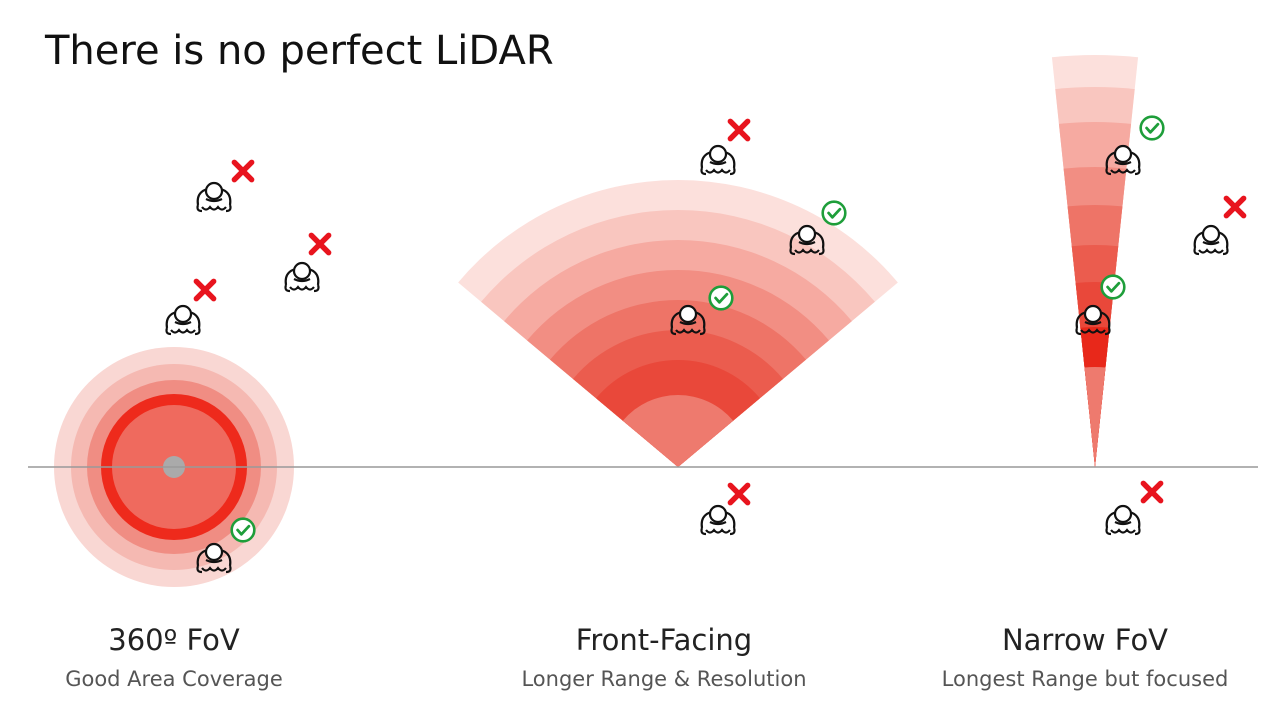 The image size is (1280, 709). Describe the element at coordinates (1085, 679) in the screenshot. I see `panel-subtitle: Longest Range but focused` at that location.